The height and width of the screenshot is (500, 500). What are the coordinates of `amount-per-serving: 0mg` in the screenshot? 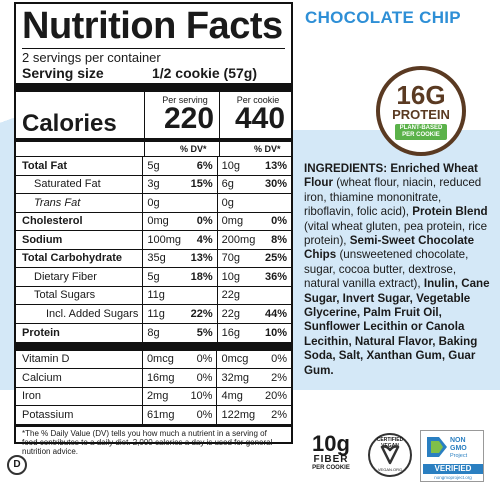 It's located at (164, 221).